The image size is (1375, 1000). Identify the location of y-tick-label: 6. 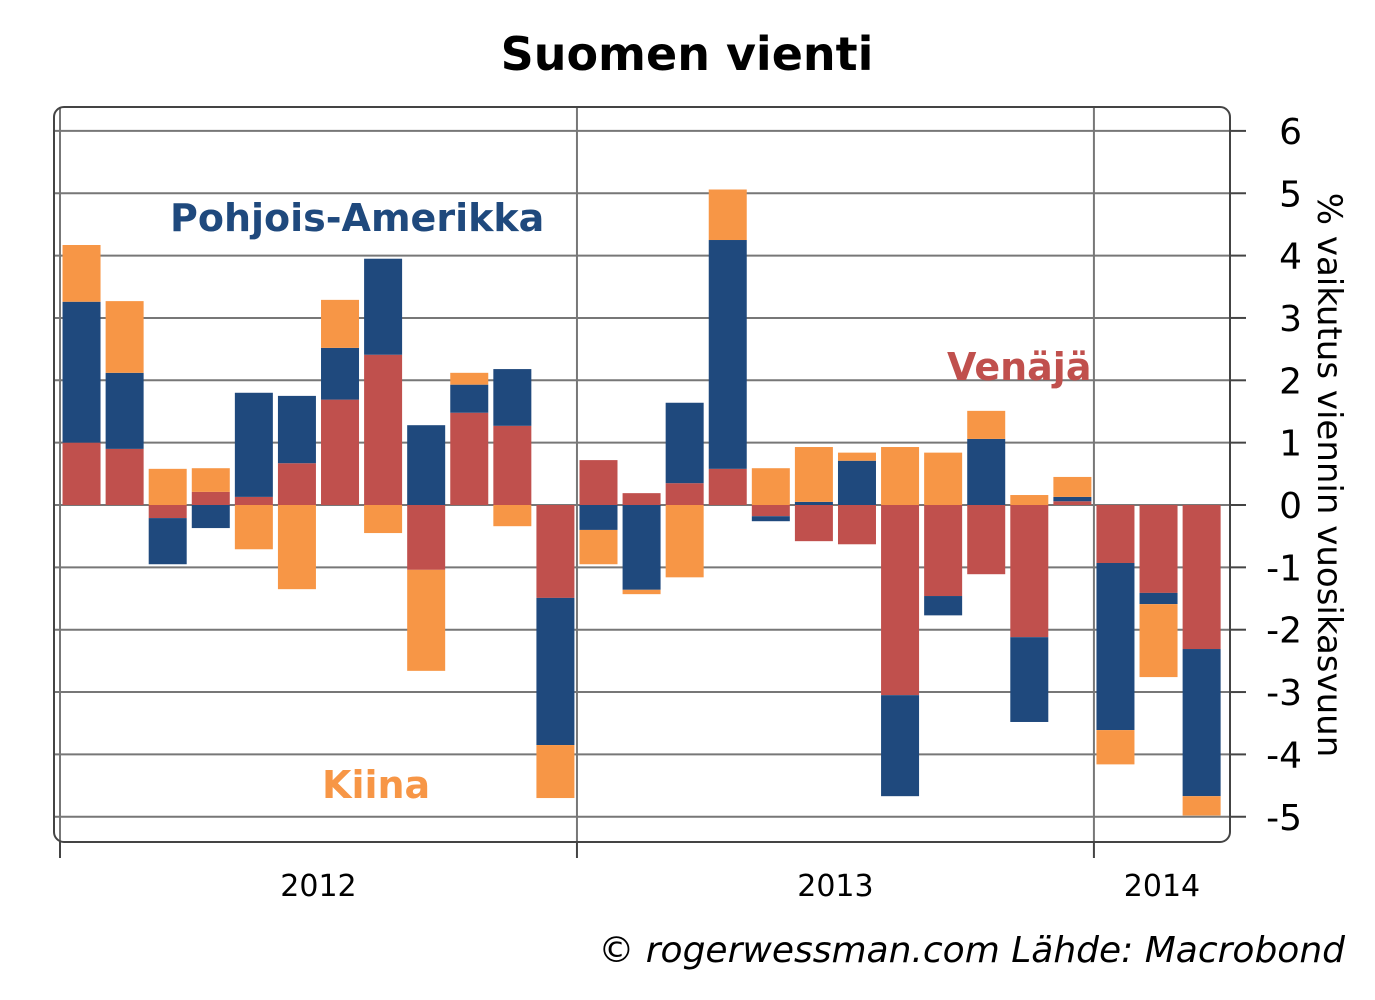
(1290, 132).